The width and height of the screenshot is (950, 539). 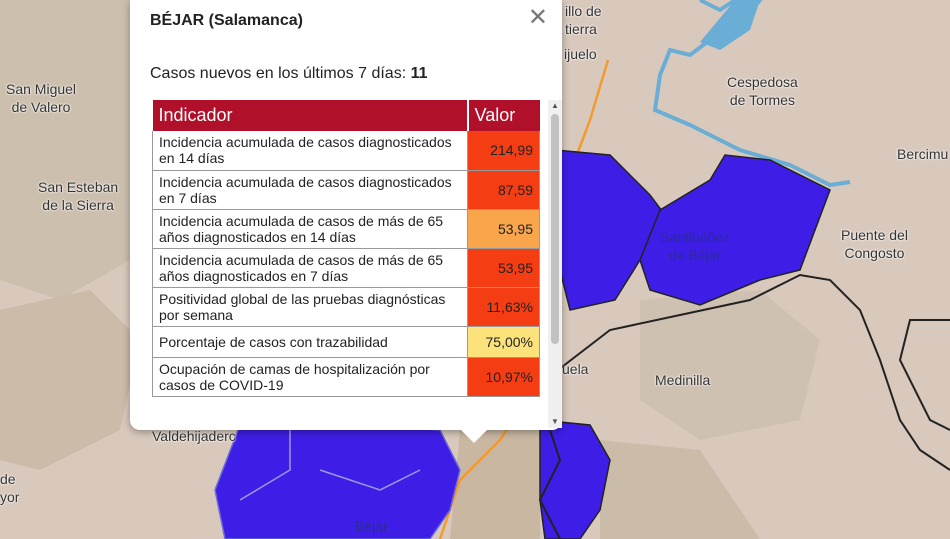 I want to click on column-header-value: Valor, so click(x=503, y=115).